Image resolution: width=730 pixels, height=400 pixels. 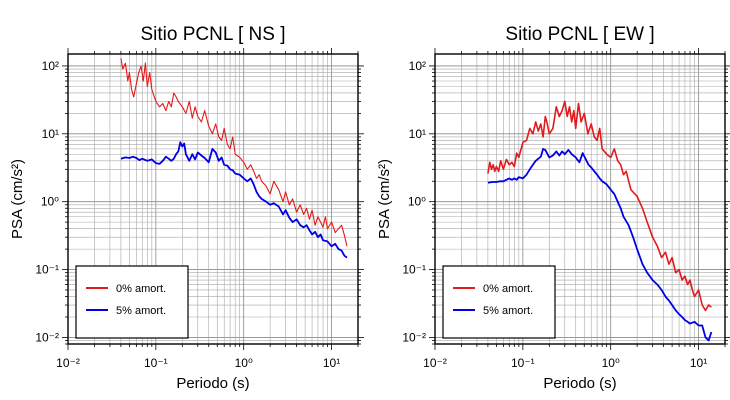 What do you see at coordinates (212, 34) in the screenshot?
I see `chart-title: Sitio PCNL [ NS ]` at bounding box center [212, 34].